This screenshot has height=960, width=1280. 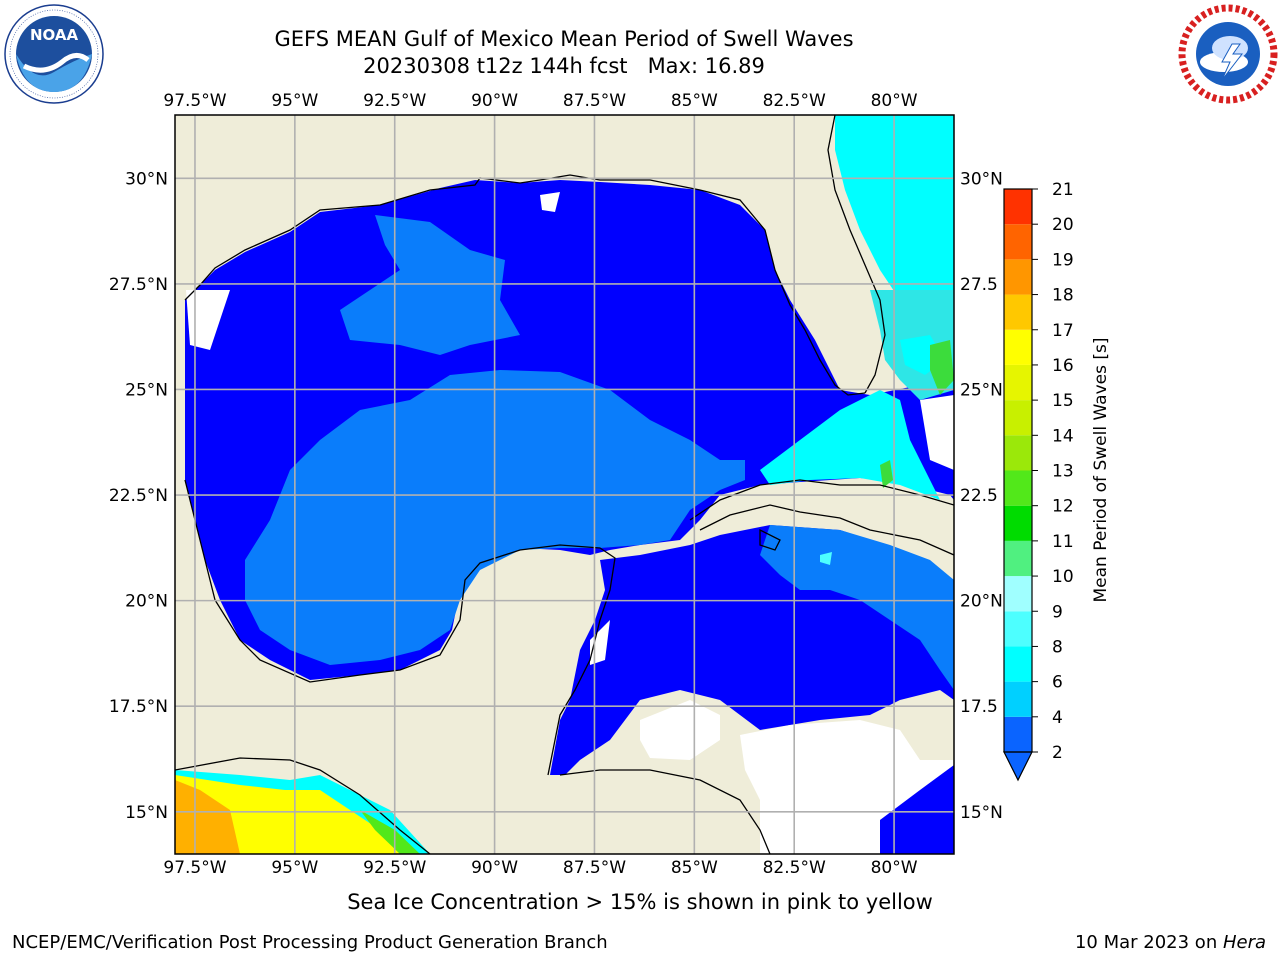 What do you see at coordinates (1244, 942) in the screenshot?
I see `system-name: Hera` at bounding box center [1244, 942].